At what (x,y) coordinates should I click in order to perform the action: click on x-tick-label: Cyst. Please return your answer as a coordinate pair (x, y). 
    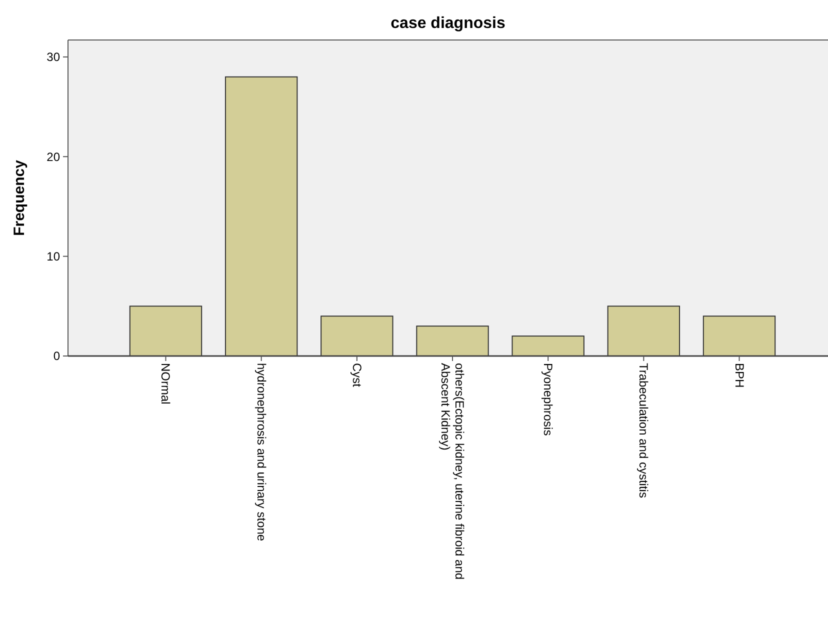
    Looking at the image, I should click on (357, 375).